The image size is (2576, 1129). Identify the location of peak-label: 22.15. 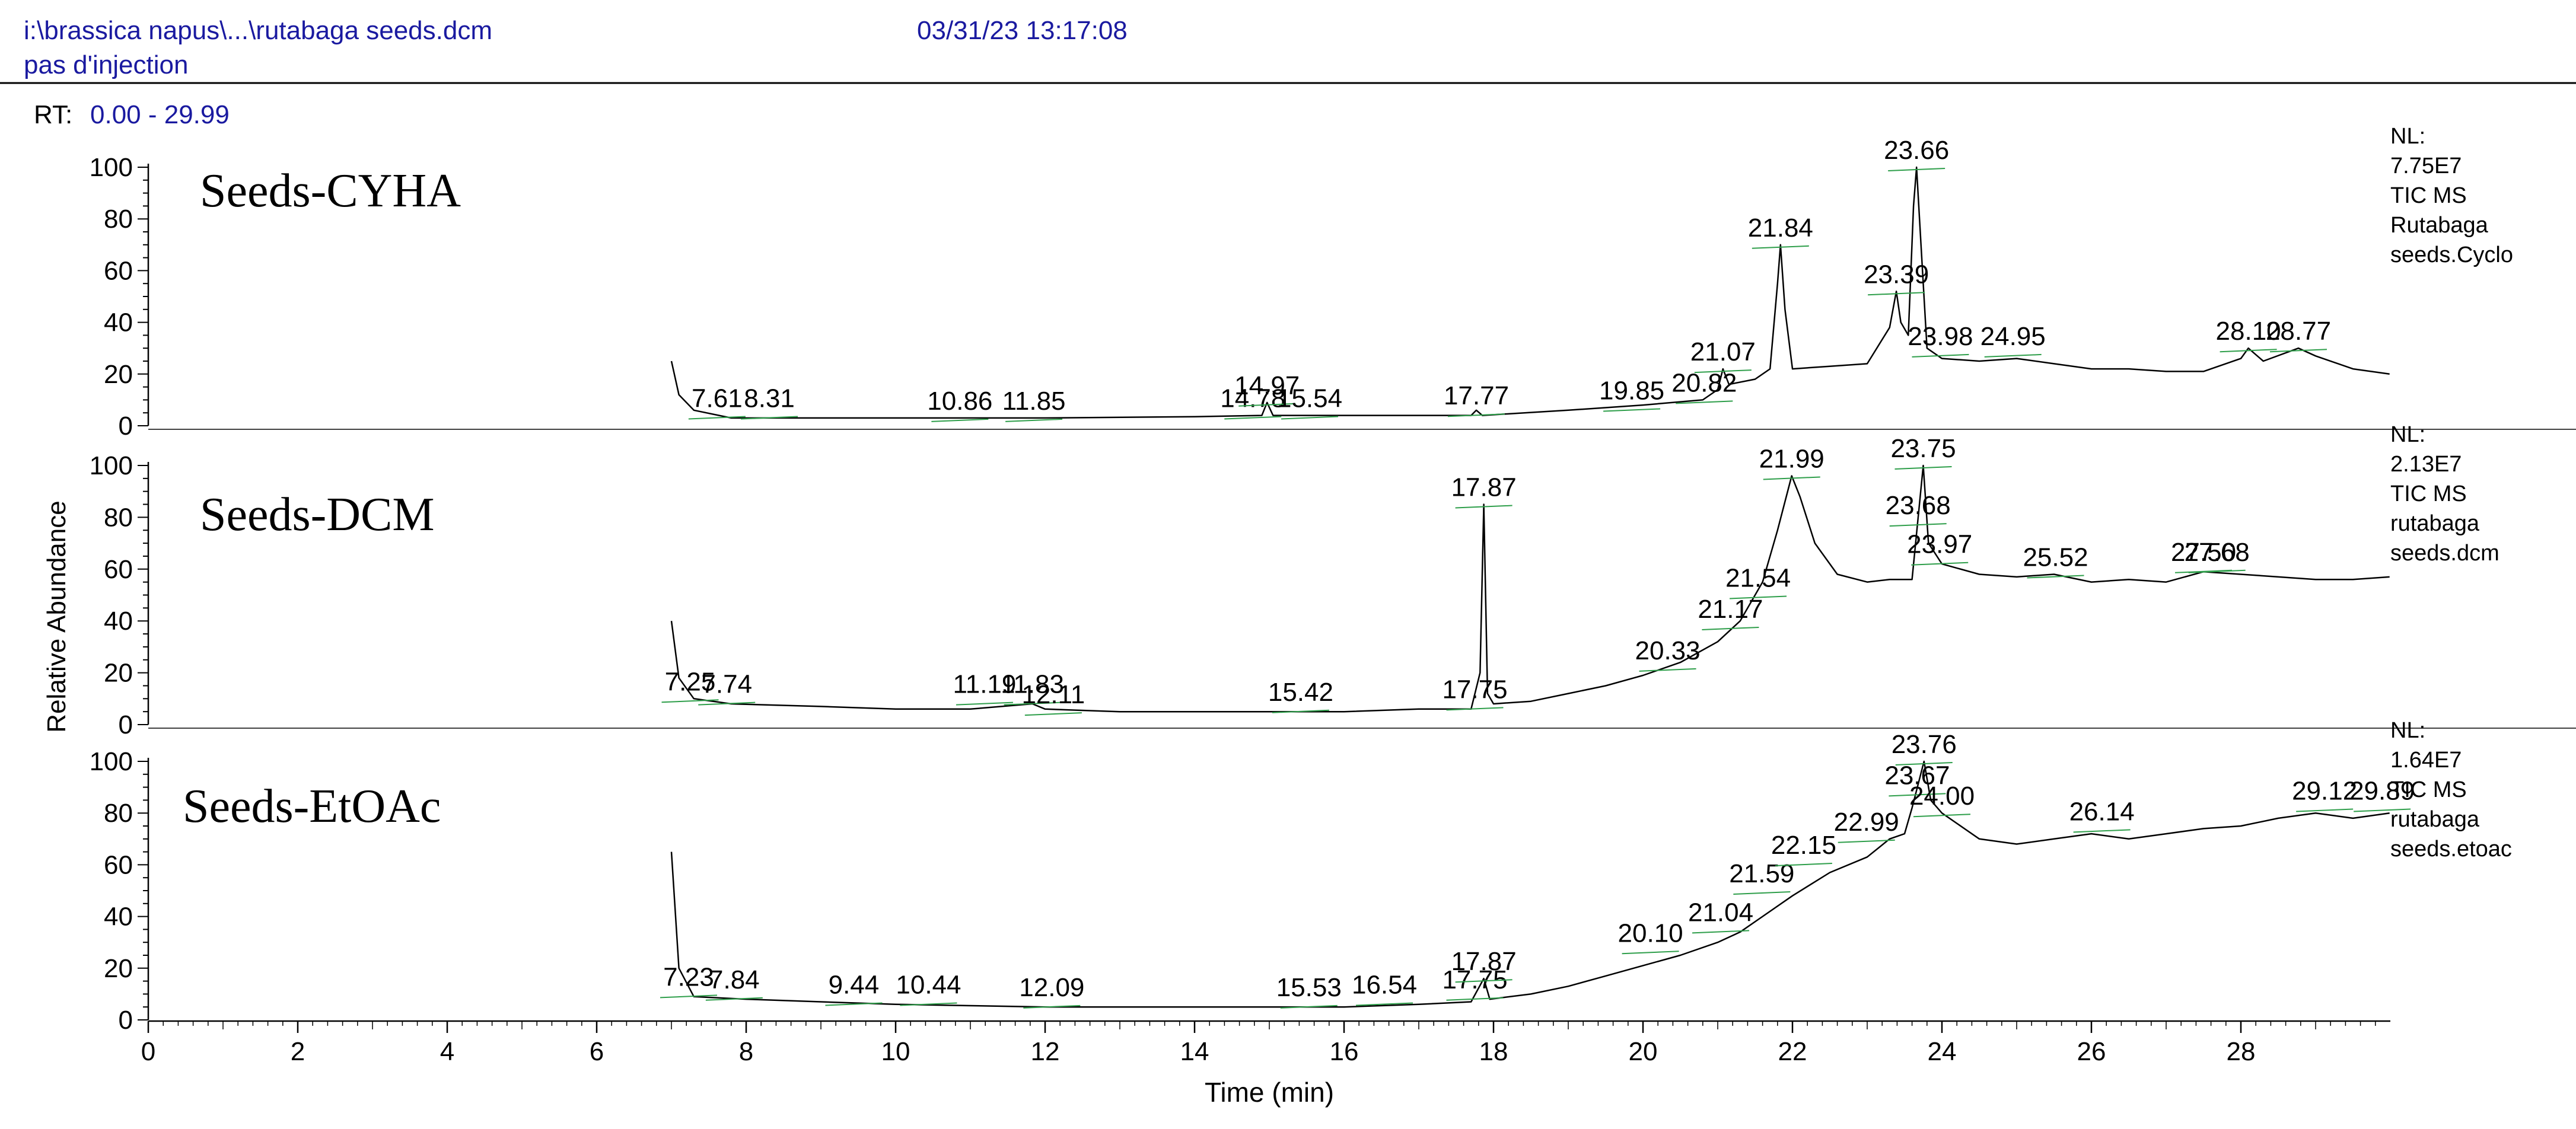
(1803, 845).